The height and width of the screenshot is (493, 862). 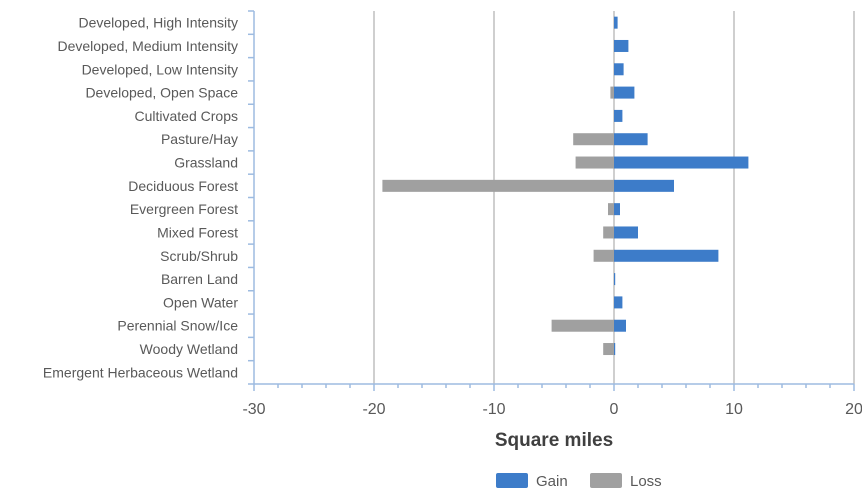 What do you see at coordinates (197, 232) in the screenshot?
I see `category-label: Mixed Forest` at bounding box center [197, 232].